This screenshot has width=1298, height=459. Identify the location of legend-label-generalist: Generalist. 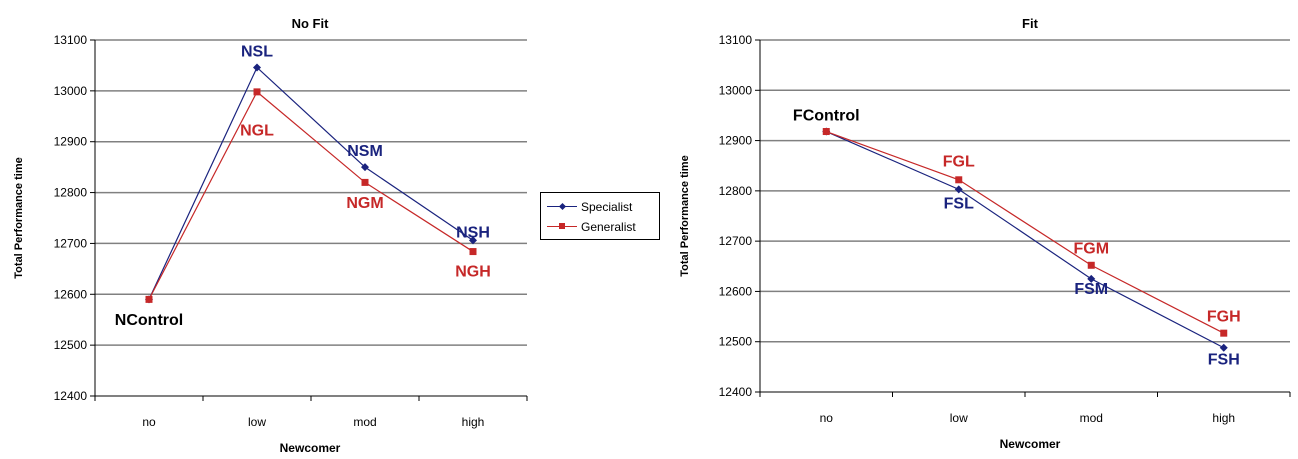
(608, 227).